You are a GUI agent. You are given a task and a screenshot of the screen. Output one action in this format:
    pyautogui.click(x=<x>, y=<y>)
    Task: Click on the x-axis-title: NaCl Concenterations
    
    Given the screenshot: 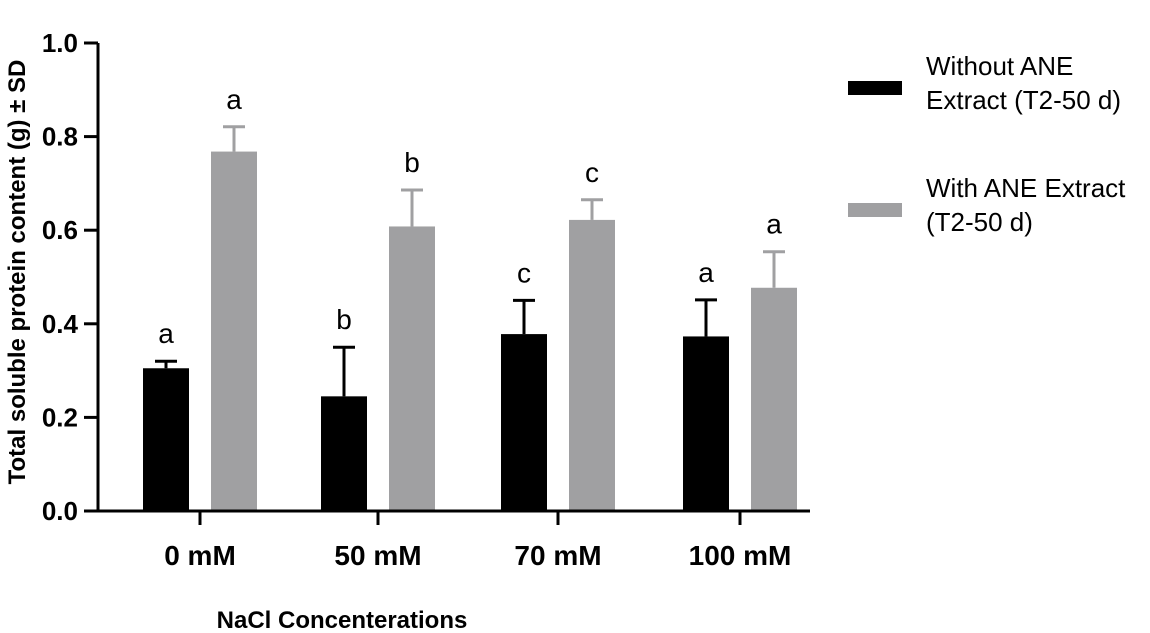 What is the action you would take?
    pyautogui.click(x=342, y=620)
    